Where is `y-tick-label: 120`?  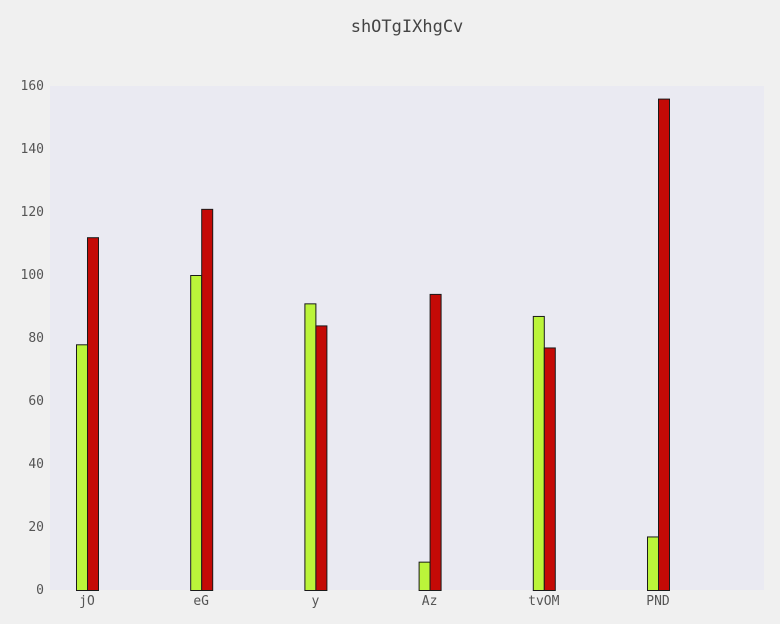 y-tick-label: 120 is located at coordinates (32, 212).